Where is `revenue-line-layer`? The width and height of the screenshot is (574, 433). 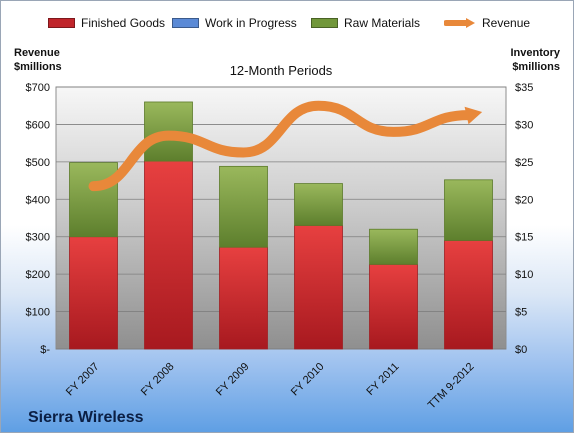 revenue-line-layer is located at coordinates (285, 146).